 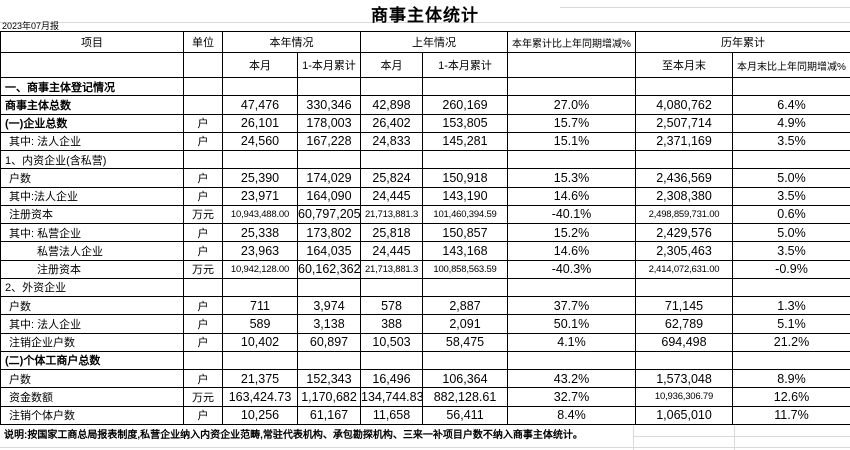 I want to click on row-value: 37.7%, so click(x=571, y=305).